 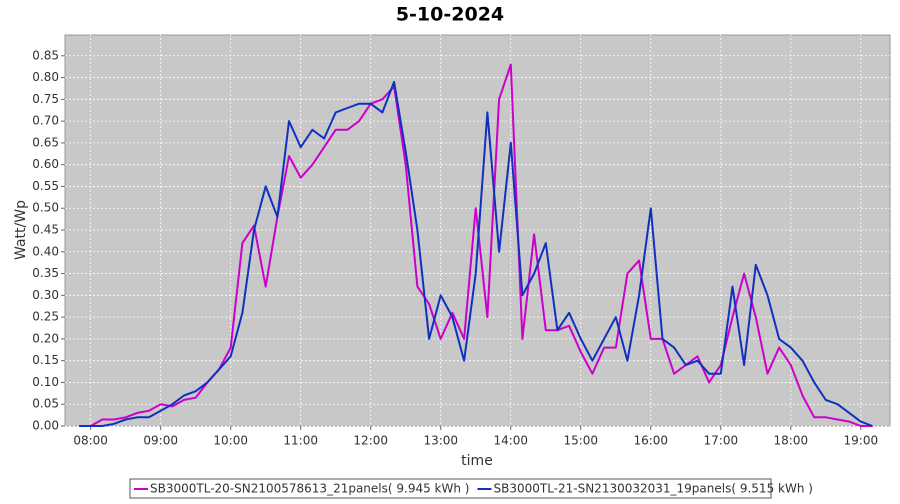 What do you see at coordinates (450, 15) in the screenshot?
I see `chart-title: 5-10-2024` at bounding box center [450, 15].